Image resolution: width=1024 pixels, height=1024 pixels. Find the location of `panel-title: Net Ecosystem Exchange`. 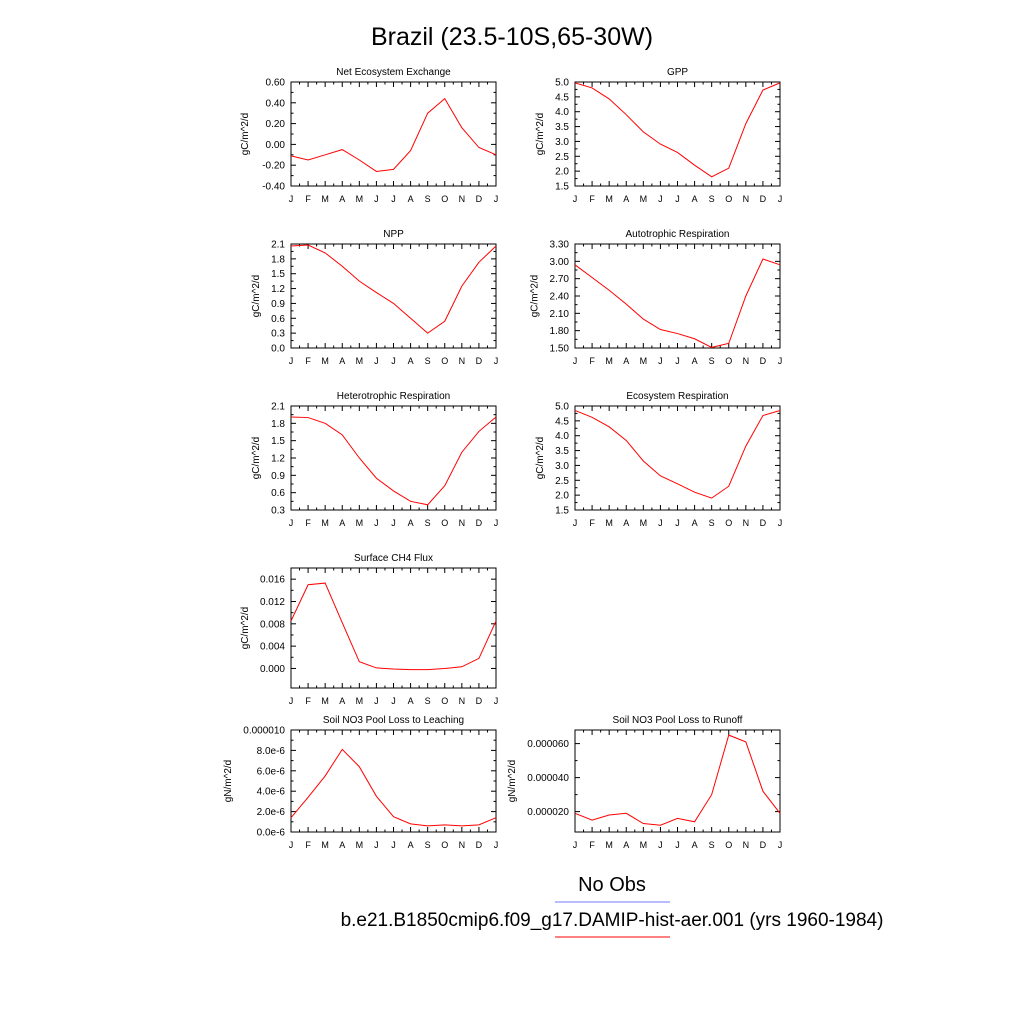

panel-title: Net Ecosystem Exchange is located at coordinates (393, 72).